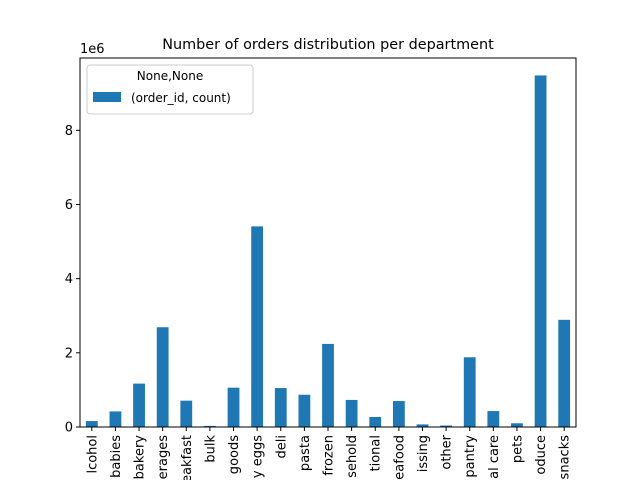  Describe the element at coordinates (92, 454) in the screenshot. I see `x-tick-label: lcohol` at that location.